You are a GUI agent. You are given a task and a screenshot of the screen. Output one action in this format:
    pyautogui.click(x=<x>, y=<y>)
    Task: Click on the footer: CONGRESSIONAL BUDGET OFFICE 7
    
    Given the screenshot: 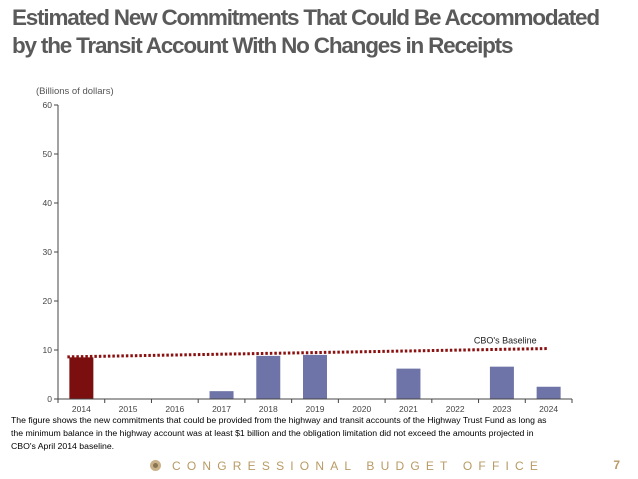 What is the action you would take?
    pyautogui.click(x=319, y=467)
    